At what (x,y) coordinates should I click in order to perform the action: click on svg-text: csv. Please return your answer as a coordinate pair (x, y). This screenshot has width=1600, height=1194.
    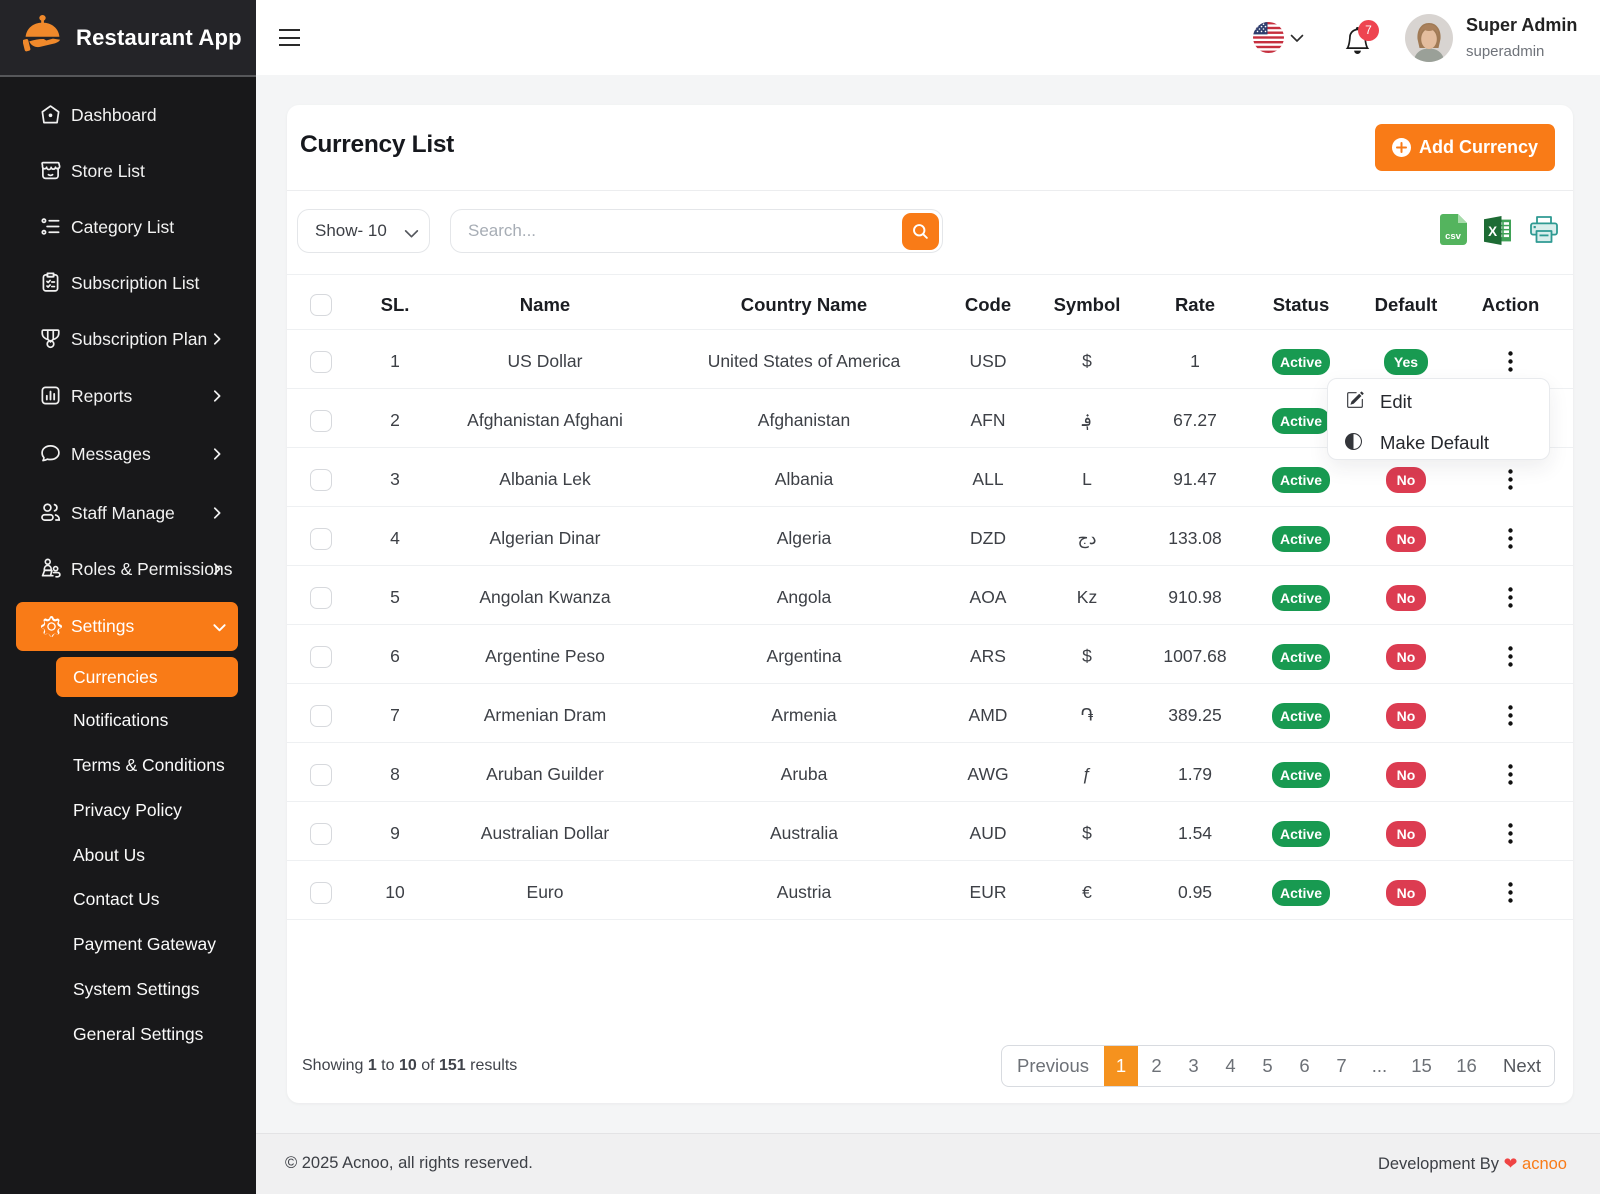
    Looking at the image, I should click on (1453, 236).